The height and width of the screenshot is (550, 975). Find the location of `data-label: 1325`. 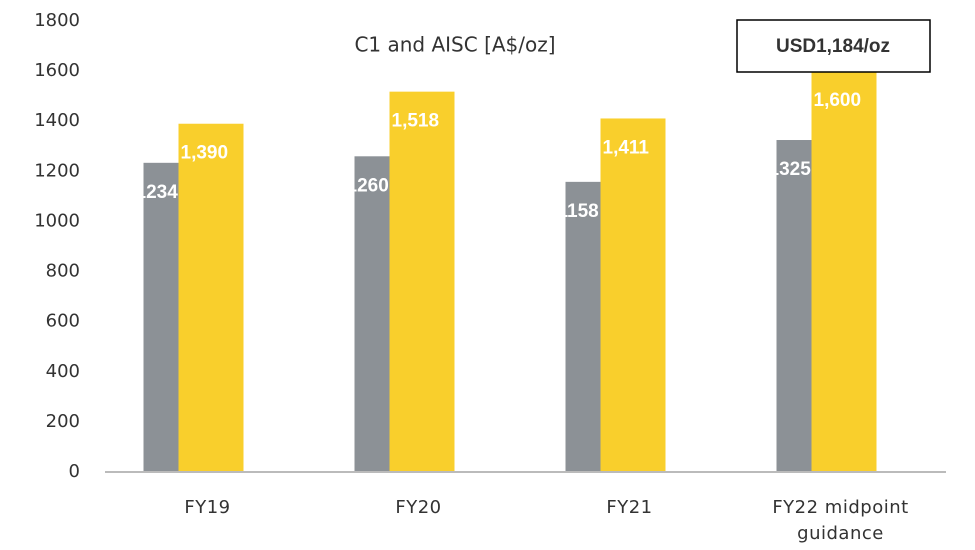

data-label: 1325 is located at coordinates (790, 169).